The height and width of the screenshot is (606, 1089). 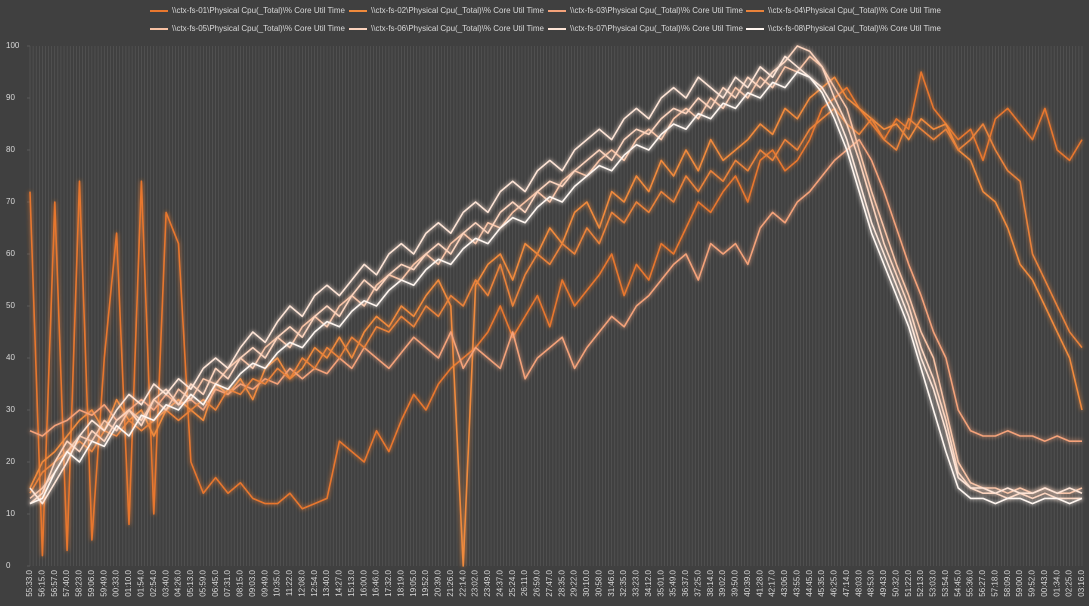 What do you see at coordinates (1069, 582) in the screenshot?
I see `x-tick-label: 02:25.0` at bounding box center [1069, 582].